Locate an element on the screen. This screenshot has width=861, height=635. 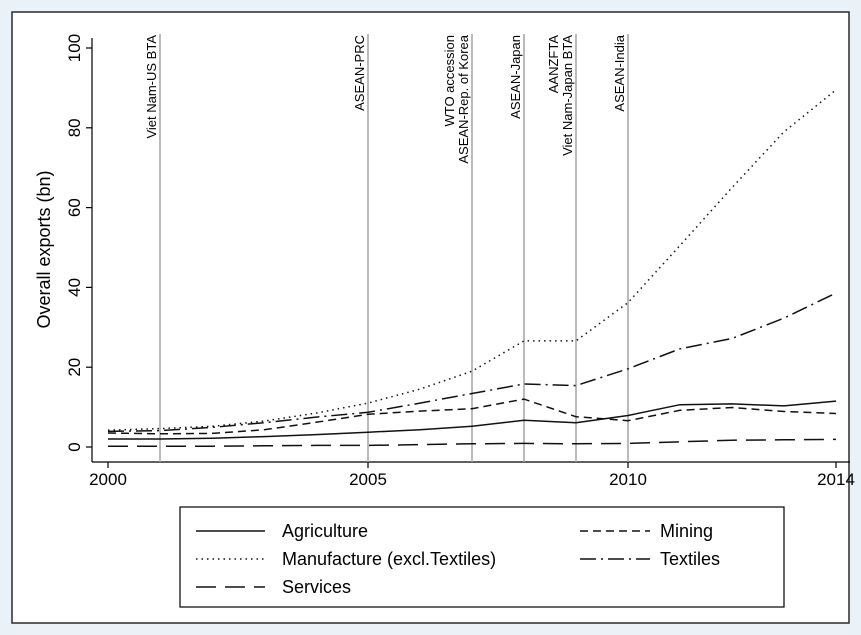
event-label: ASEAN-PRC is located at coordinates (359, 73).